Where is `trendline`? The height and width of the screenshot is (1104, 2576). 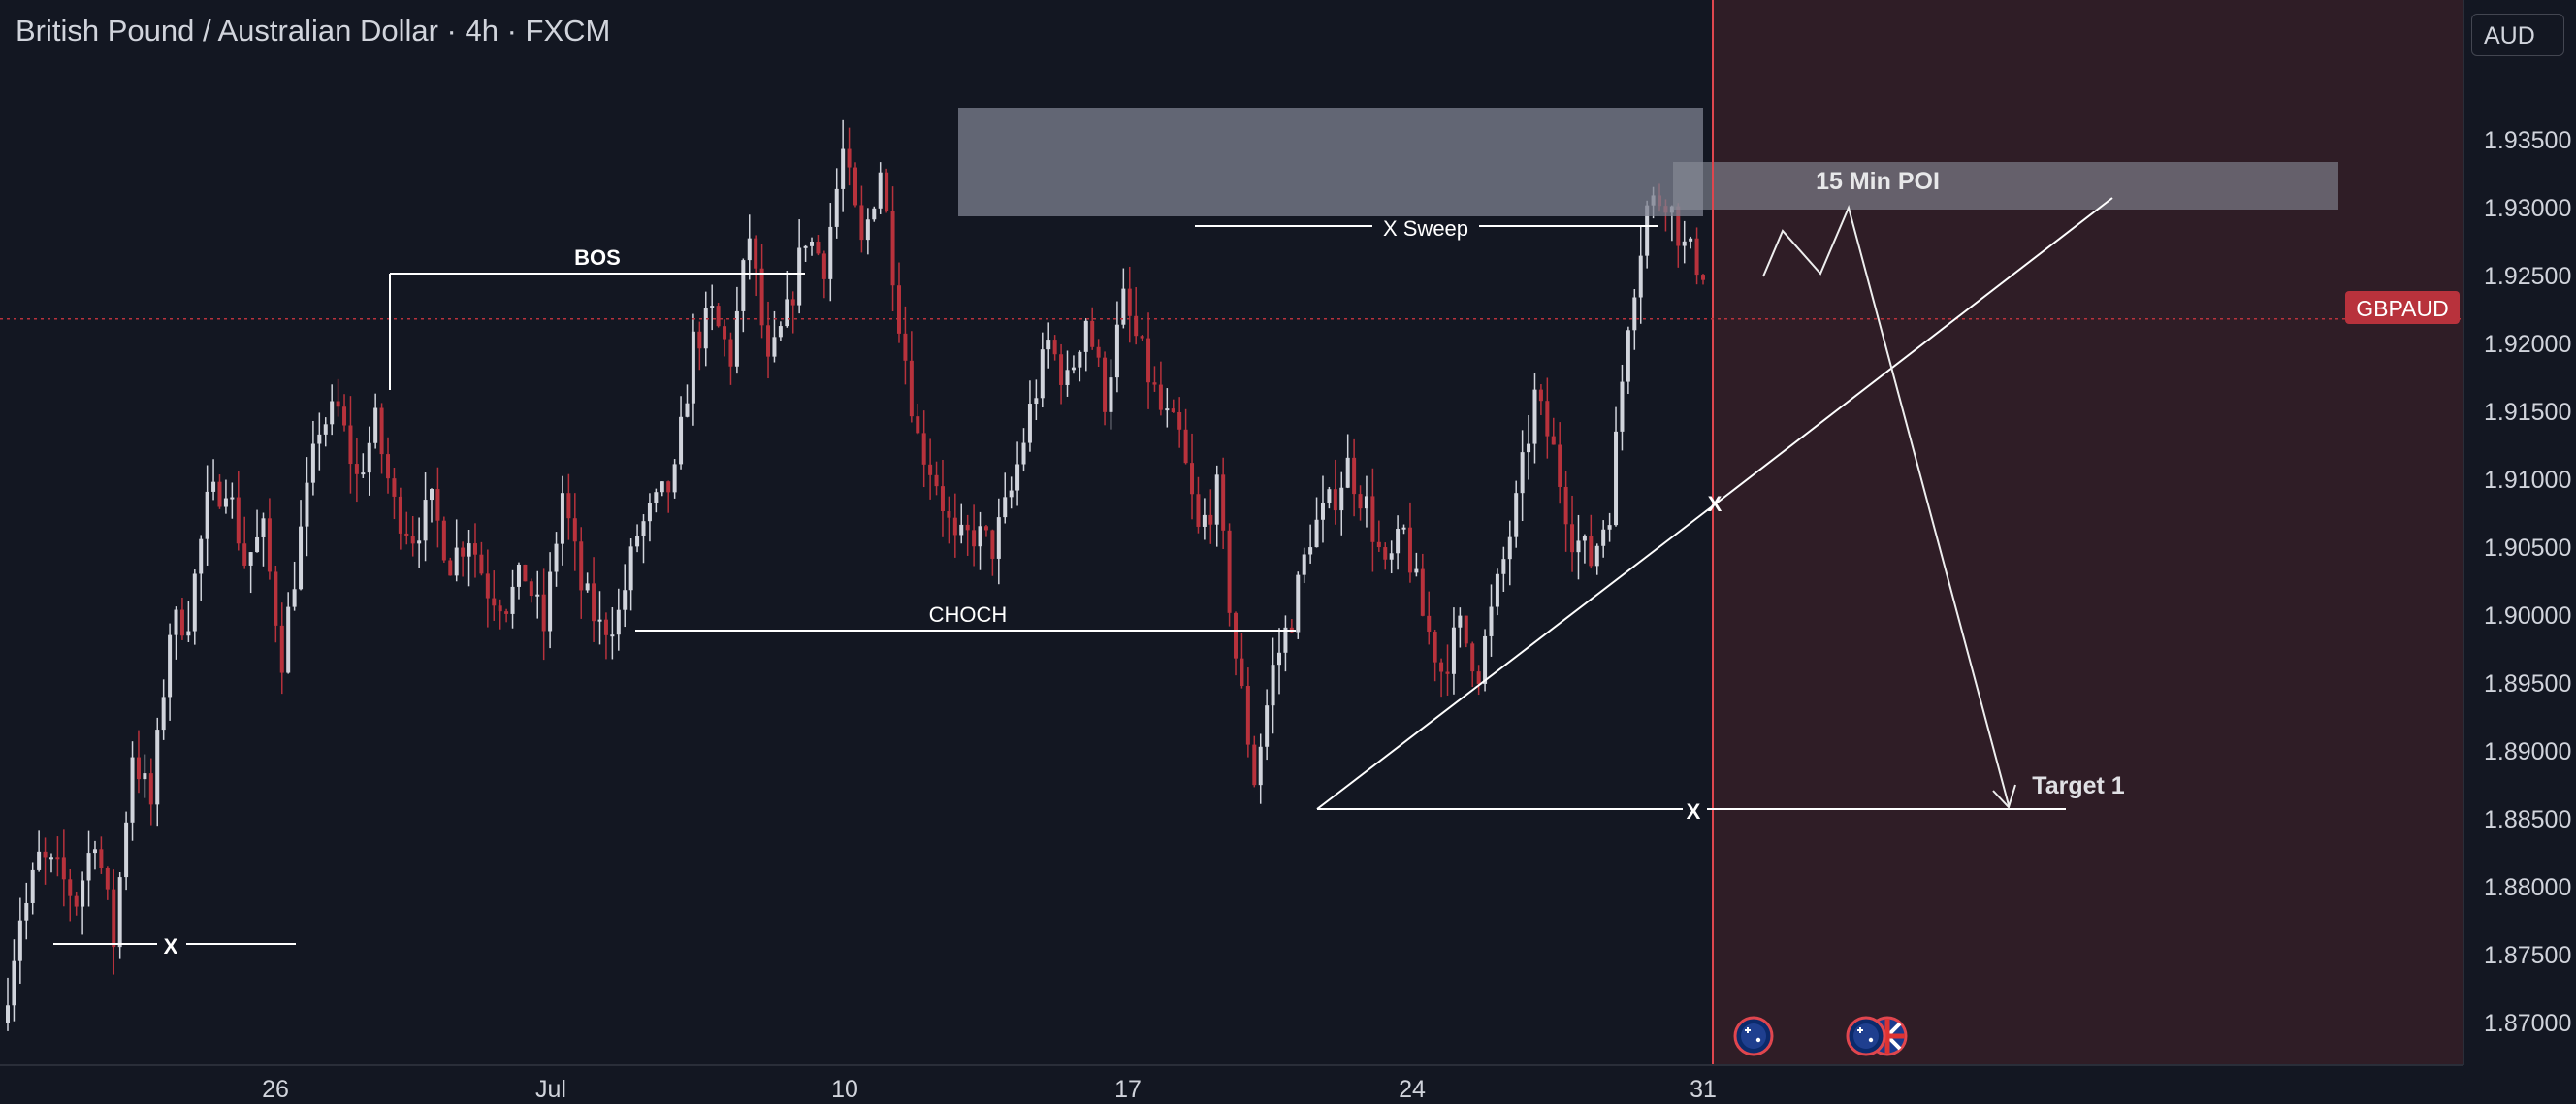
trendline is located at coordinates (1516, 656).